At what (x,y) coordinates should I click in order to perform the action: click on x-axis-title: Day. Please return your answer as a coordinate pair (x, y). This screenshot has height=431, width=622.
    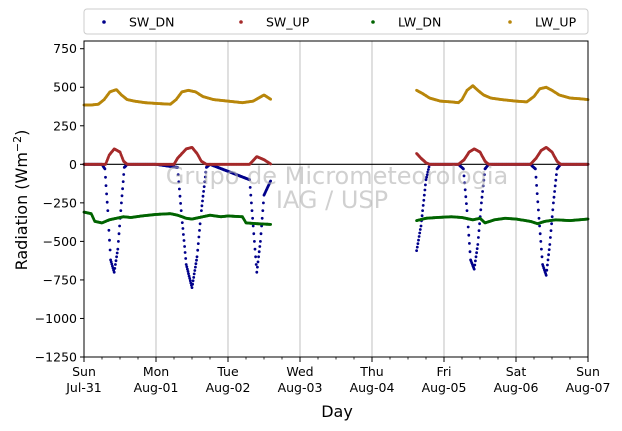
    Looking at the image, I should click on (337, 411).